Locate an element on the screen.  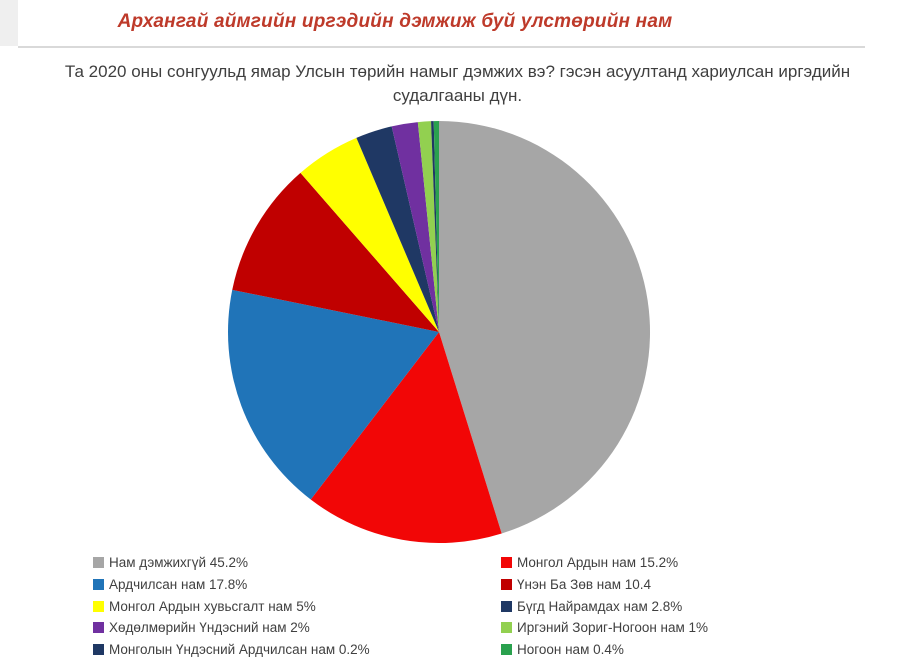
page-margin-strip is located at coordinates (9, 23).